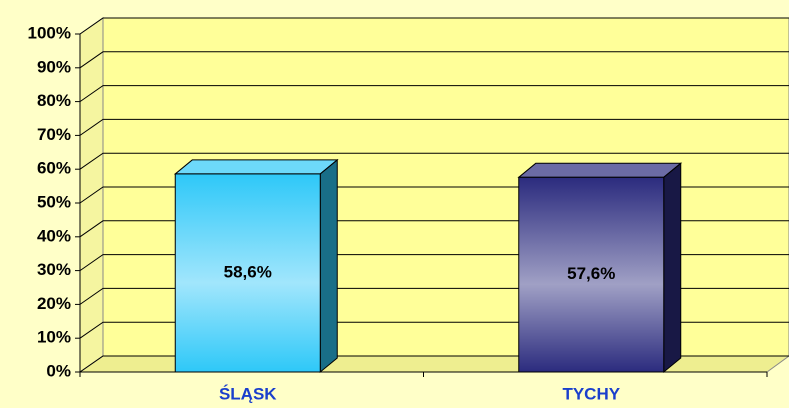 Image resolution: width=789 pixels, height=408 pixels. I want to click on y-tick-label: 50%, so click(54, 201).